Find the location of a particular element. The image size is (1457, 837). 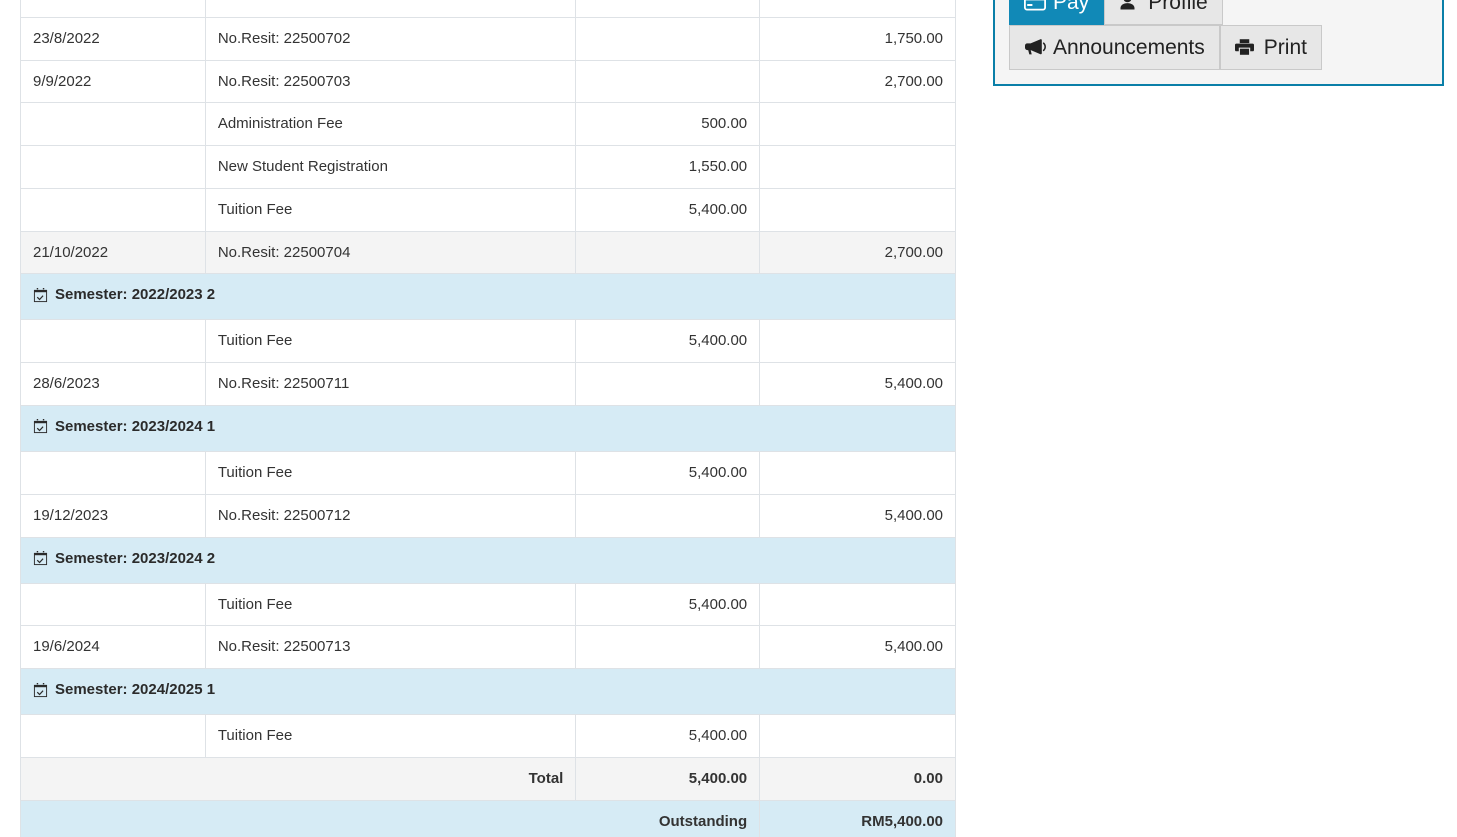

bullhorn-icon is located at coordinates (1035, 48).